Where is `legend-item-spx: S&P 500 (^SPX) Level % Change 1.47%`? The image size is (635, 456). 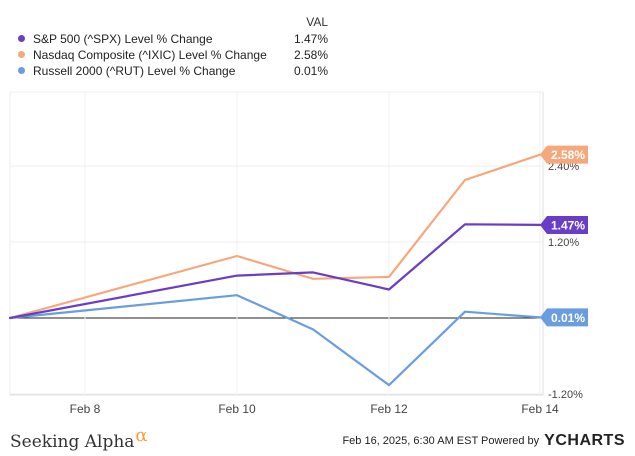 legend-item-spx: S&P 500 (^SPX) Level % Change 1.47% is located at coordinates (317, 39).